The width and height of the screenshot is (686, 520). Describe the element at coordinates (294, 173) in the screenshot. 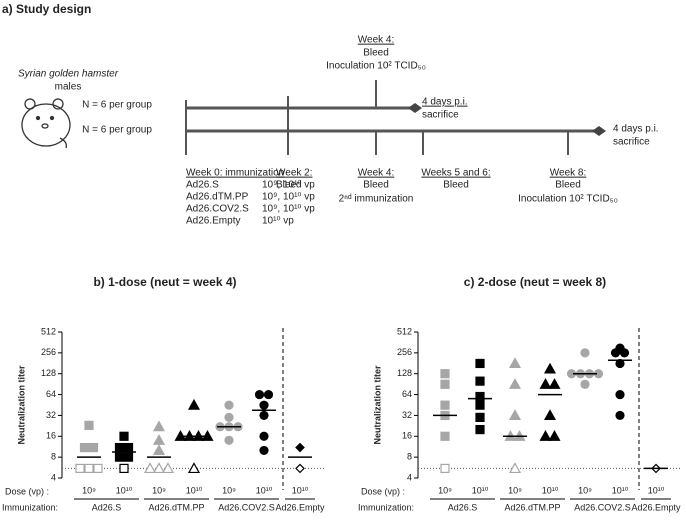

I see `timepoint-label: Week 2:` at that location.